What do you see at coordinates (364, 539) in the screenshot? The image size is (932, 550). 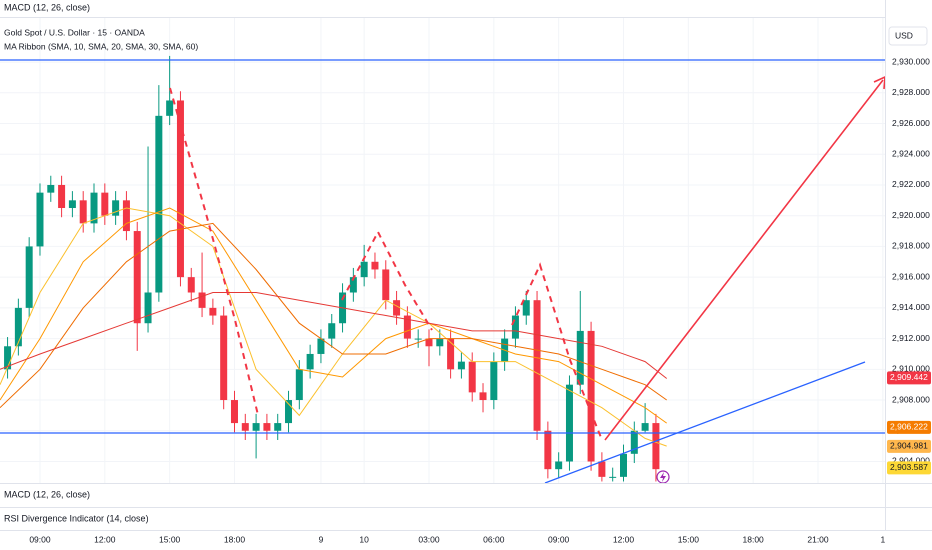 I see `x-tick-label: 10` at bounding box center [364, 539].